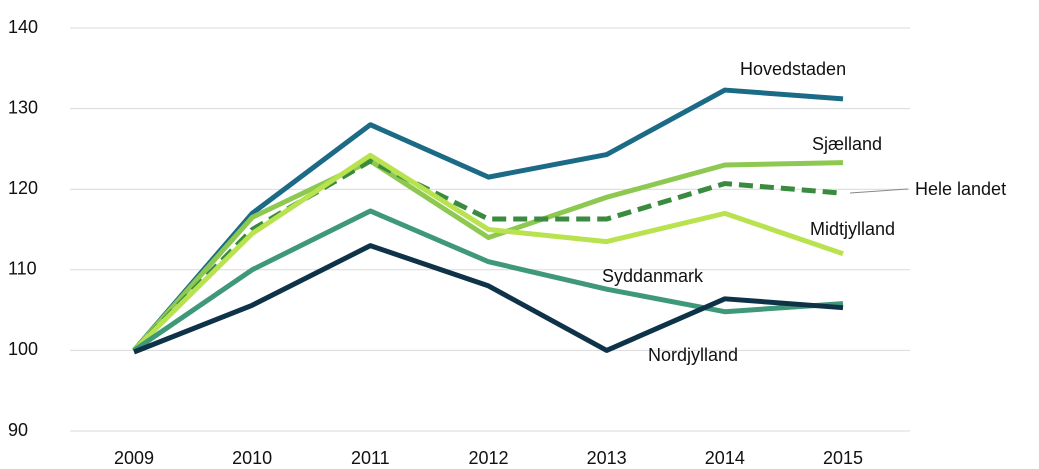 This screenshot has width=1039, height=469. What do you see at coordinates (793, 69) in the screenshot?
I see `series-label: Hovedstaden` at bounding box center [793, 69].